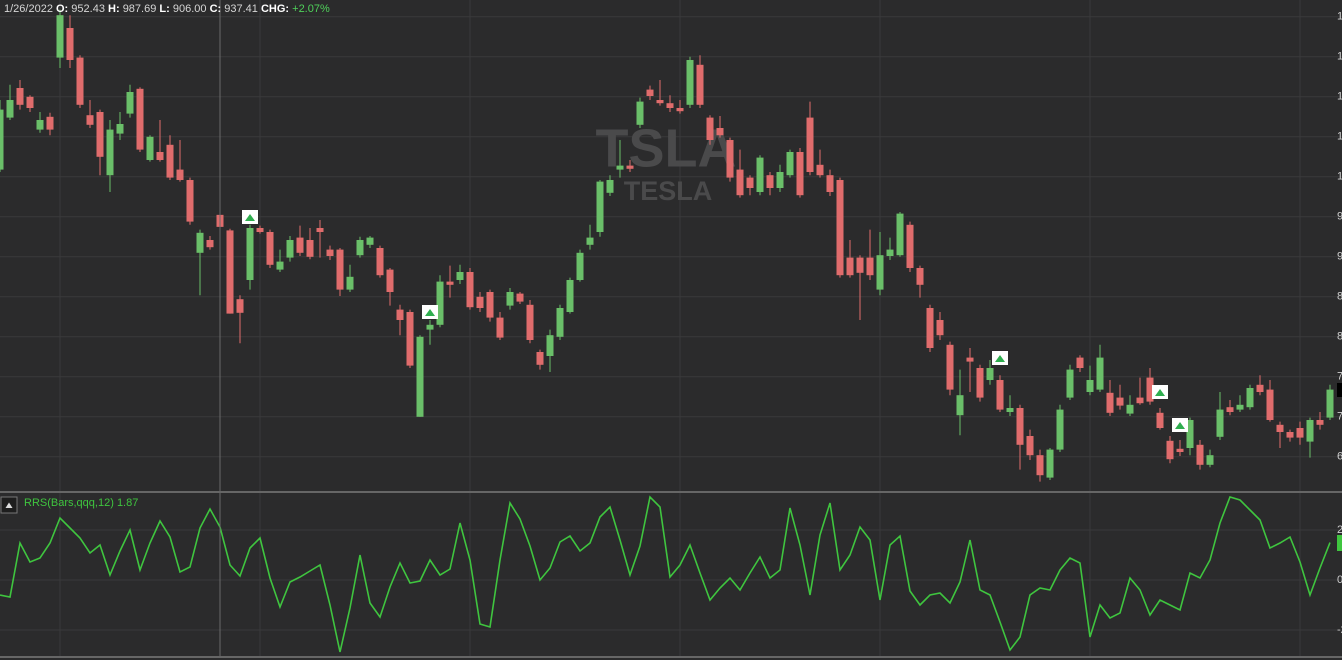 The height and width of the screenshot is (660, 1342). What do you see at coordinates (1339, 530) in the screenshot?
I see `y-tick-label: 2.5` at bounding box center [1339, 530].